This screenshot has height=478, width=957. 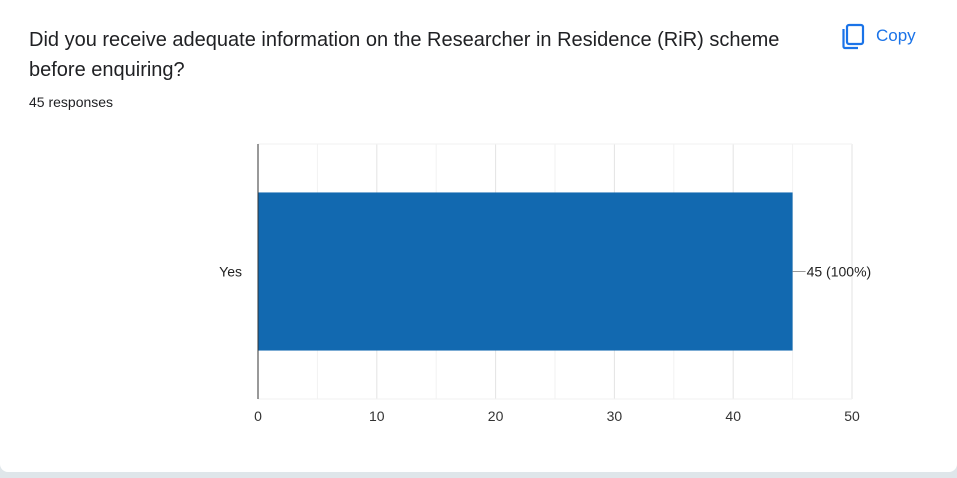 I want to click on x-tick-label: 20, so click(x=496, y=416).